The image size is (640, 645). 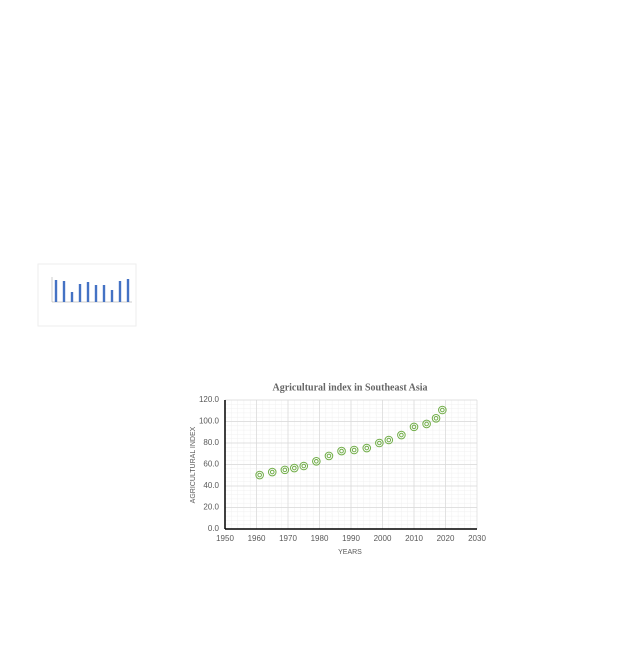 I want to click on x-tick-label: 2020, so click(x=446, y=538).